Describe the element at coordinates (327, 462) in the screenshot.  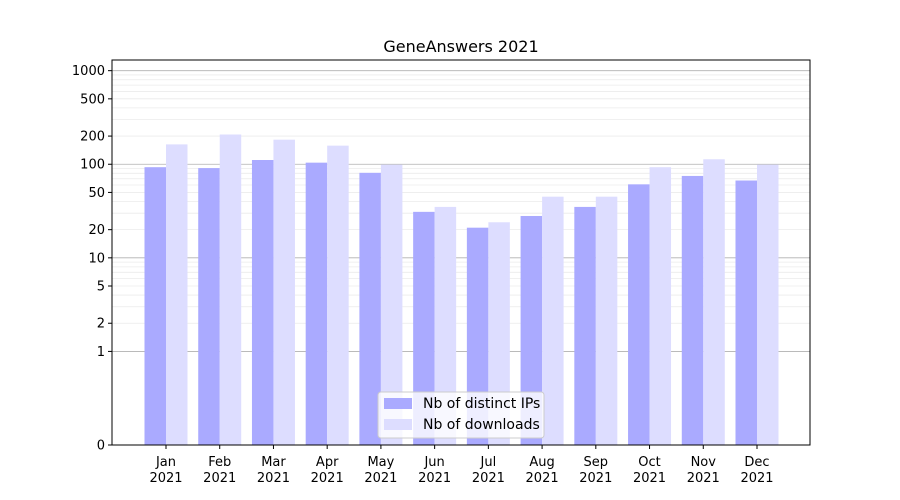
I see `x-tick-label-month: Apr` at that location.